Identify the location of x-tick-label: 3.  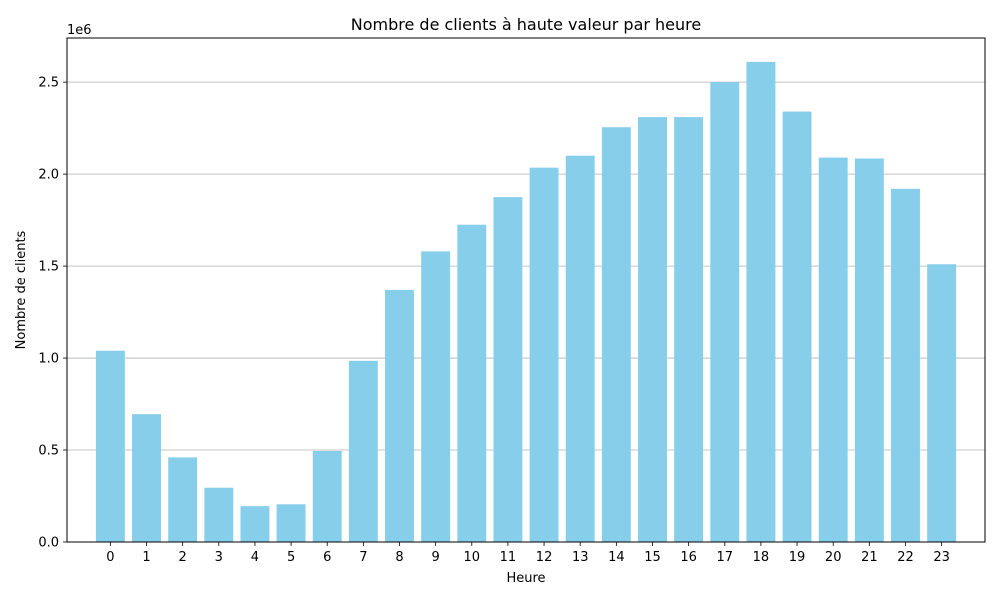
(219, 557).